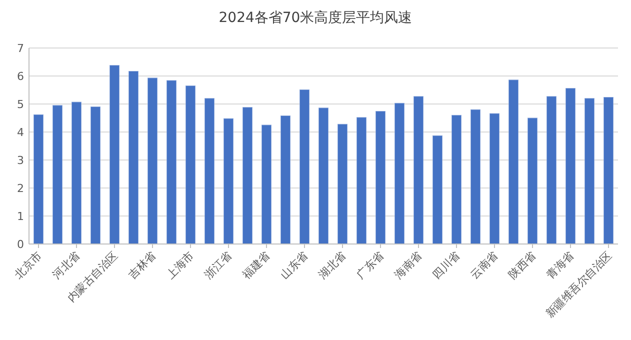 The image size is (631, 340). Describe the element at coordinates (142, 265) in the screenshot. I see `x-tick-label: 吉林省` at that location.